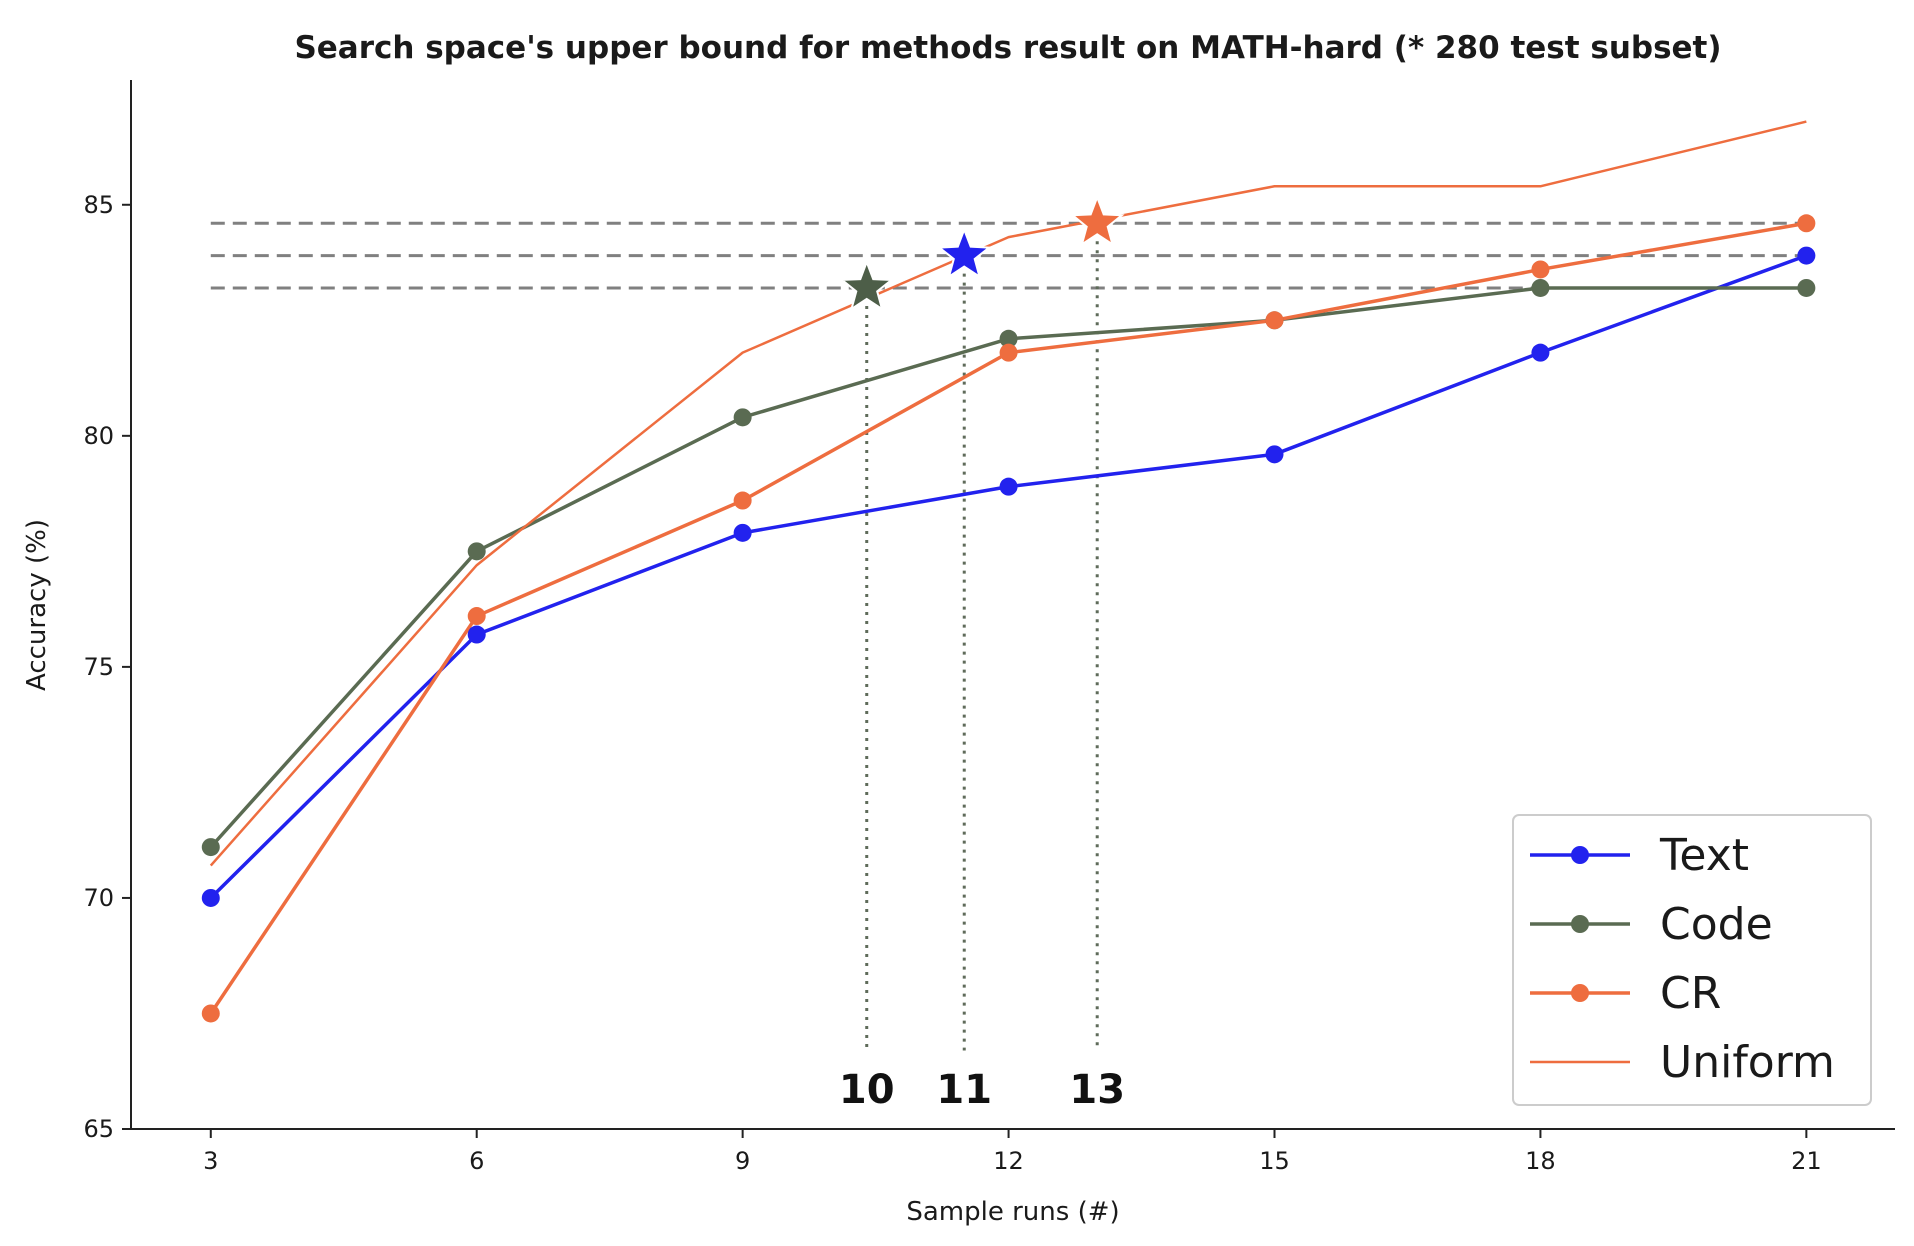 Image resolution: width=1914 pixels, height=1246 pixels. I want to click on y-axis-label: Accuracy (%), so click(37, 605).